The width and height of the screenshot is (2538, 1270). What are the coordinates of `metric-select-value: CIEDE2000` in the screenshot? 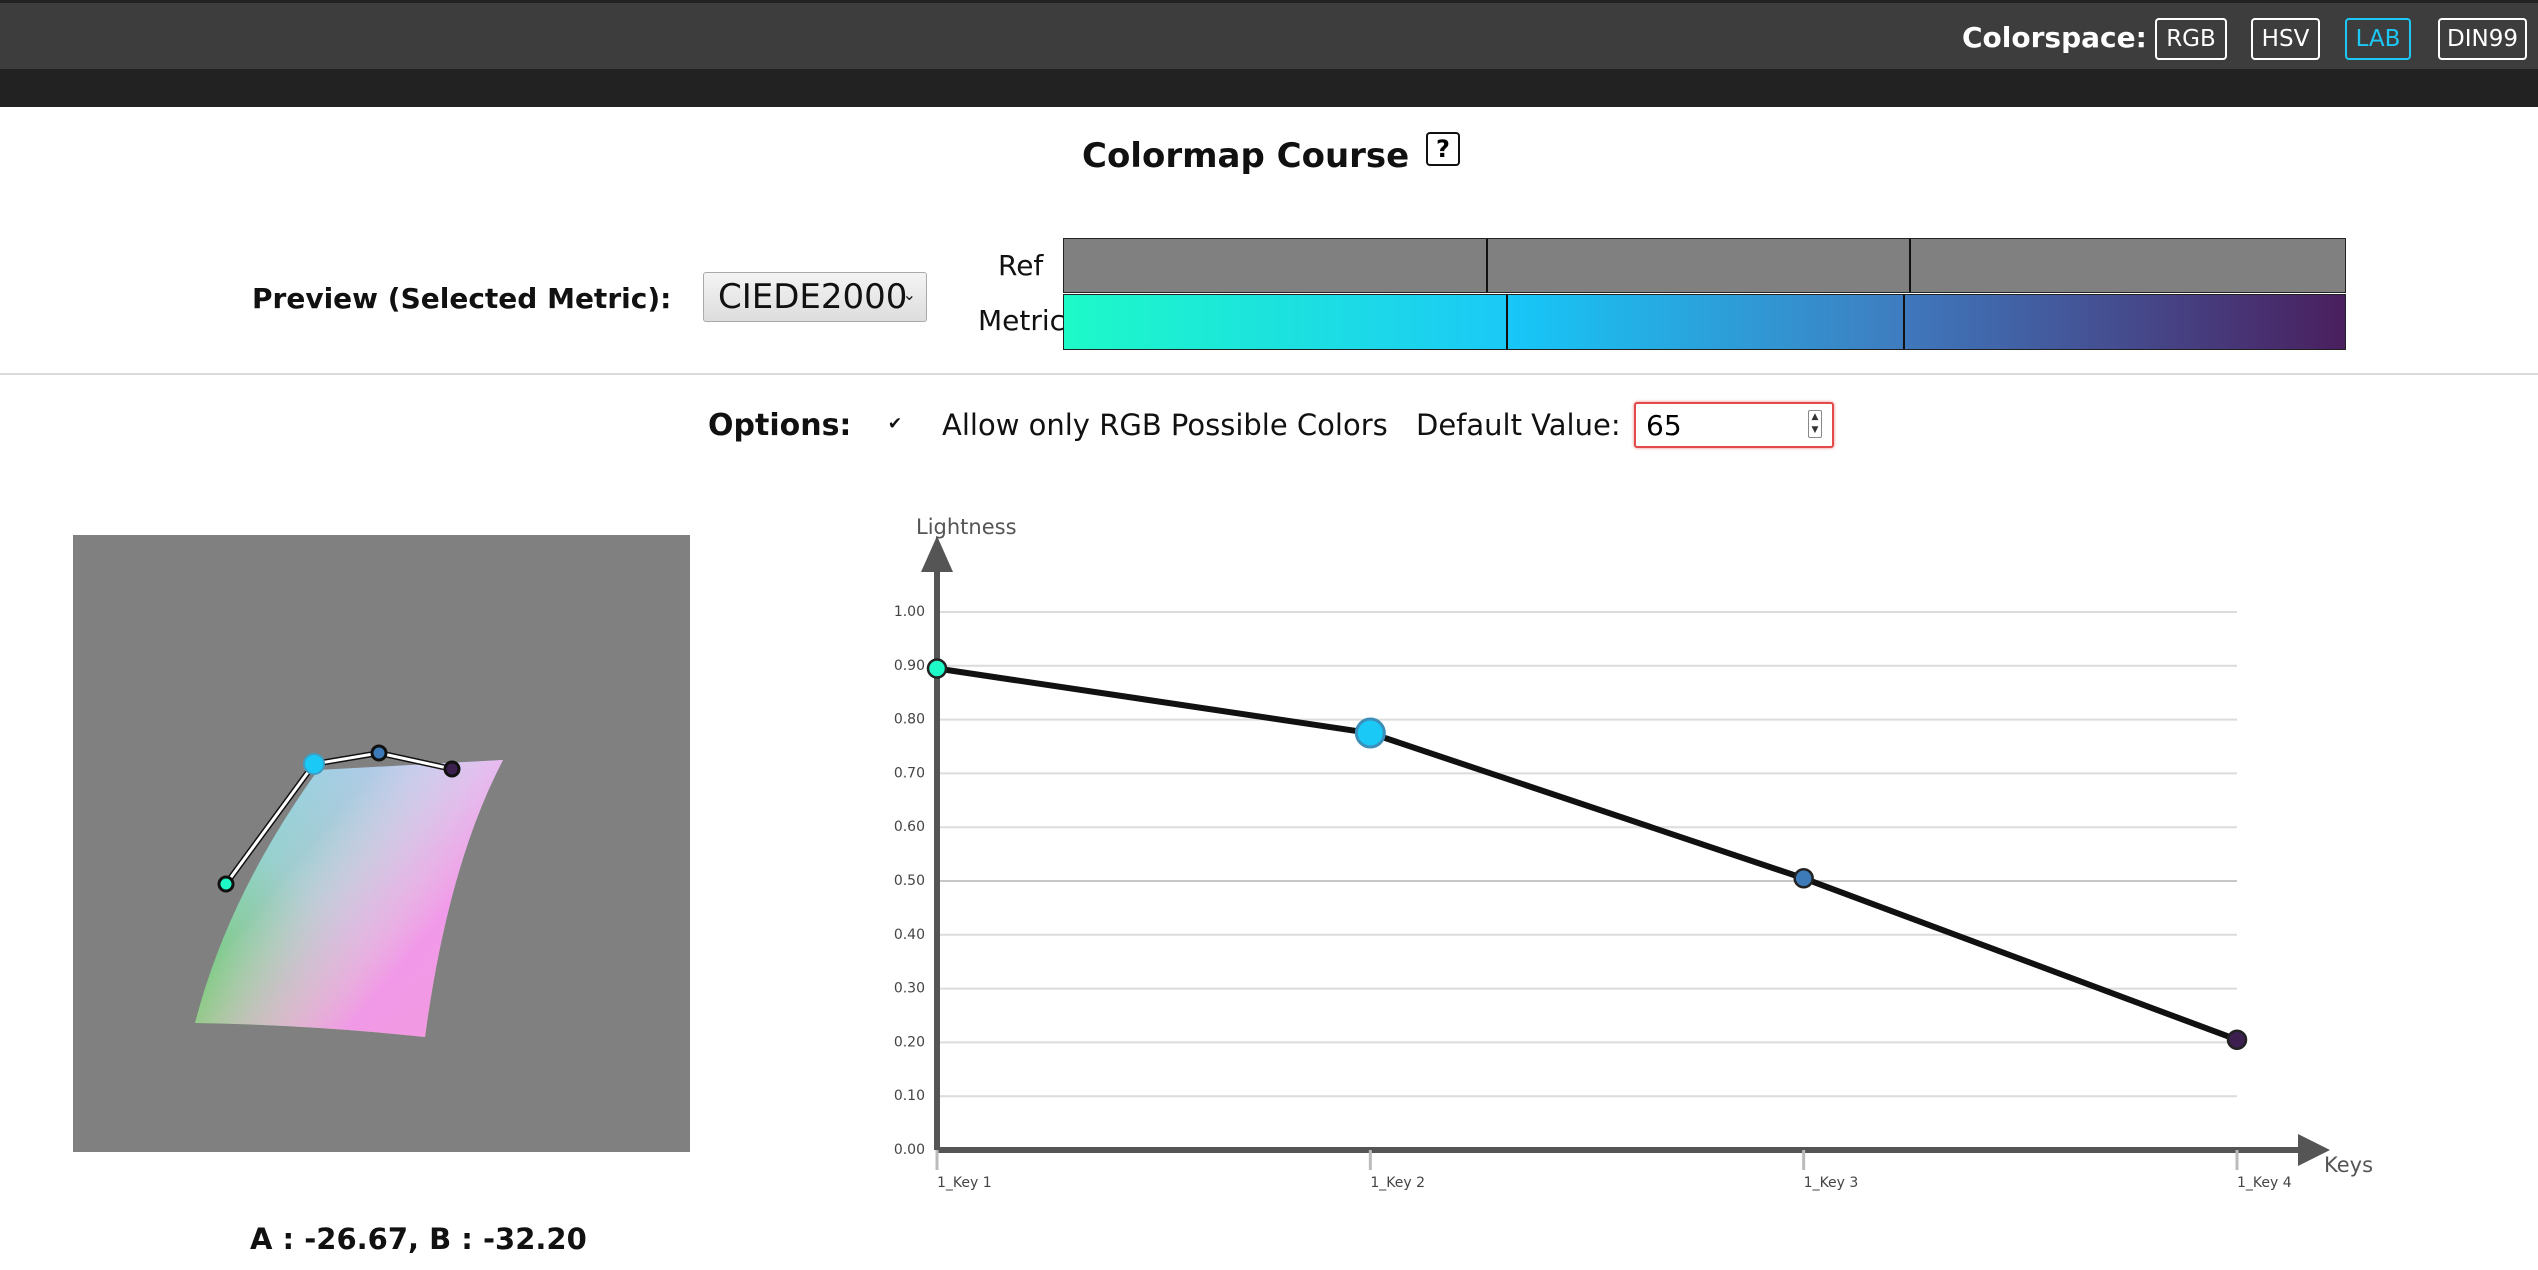 It's located at (813, 297).